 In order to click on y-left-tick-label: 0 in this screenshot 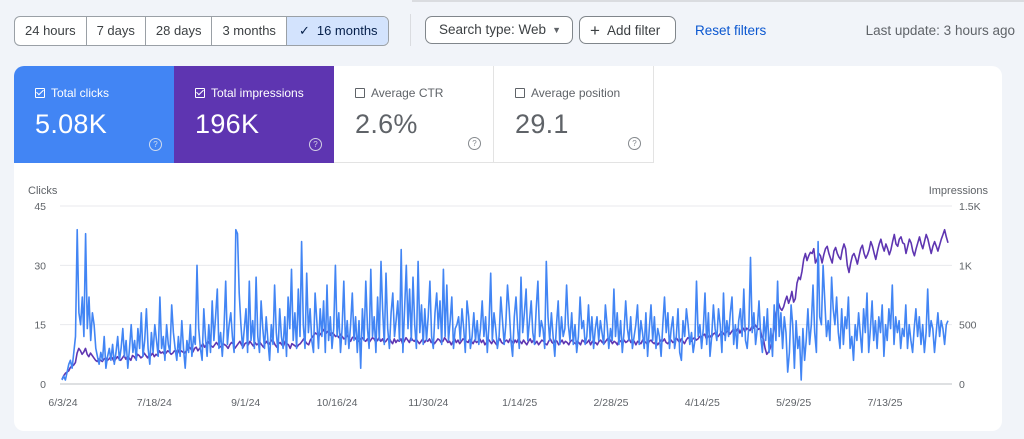, I will do `click(43, 385)`.